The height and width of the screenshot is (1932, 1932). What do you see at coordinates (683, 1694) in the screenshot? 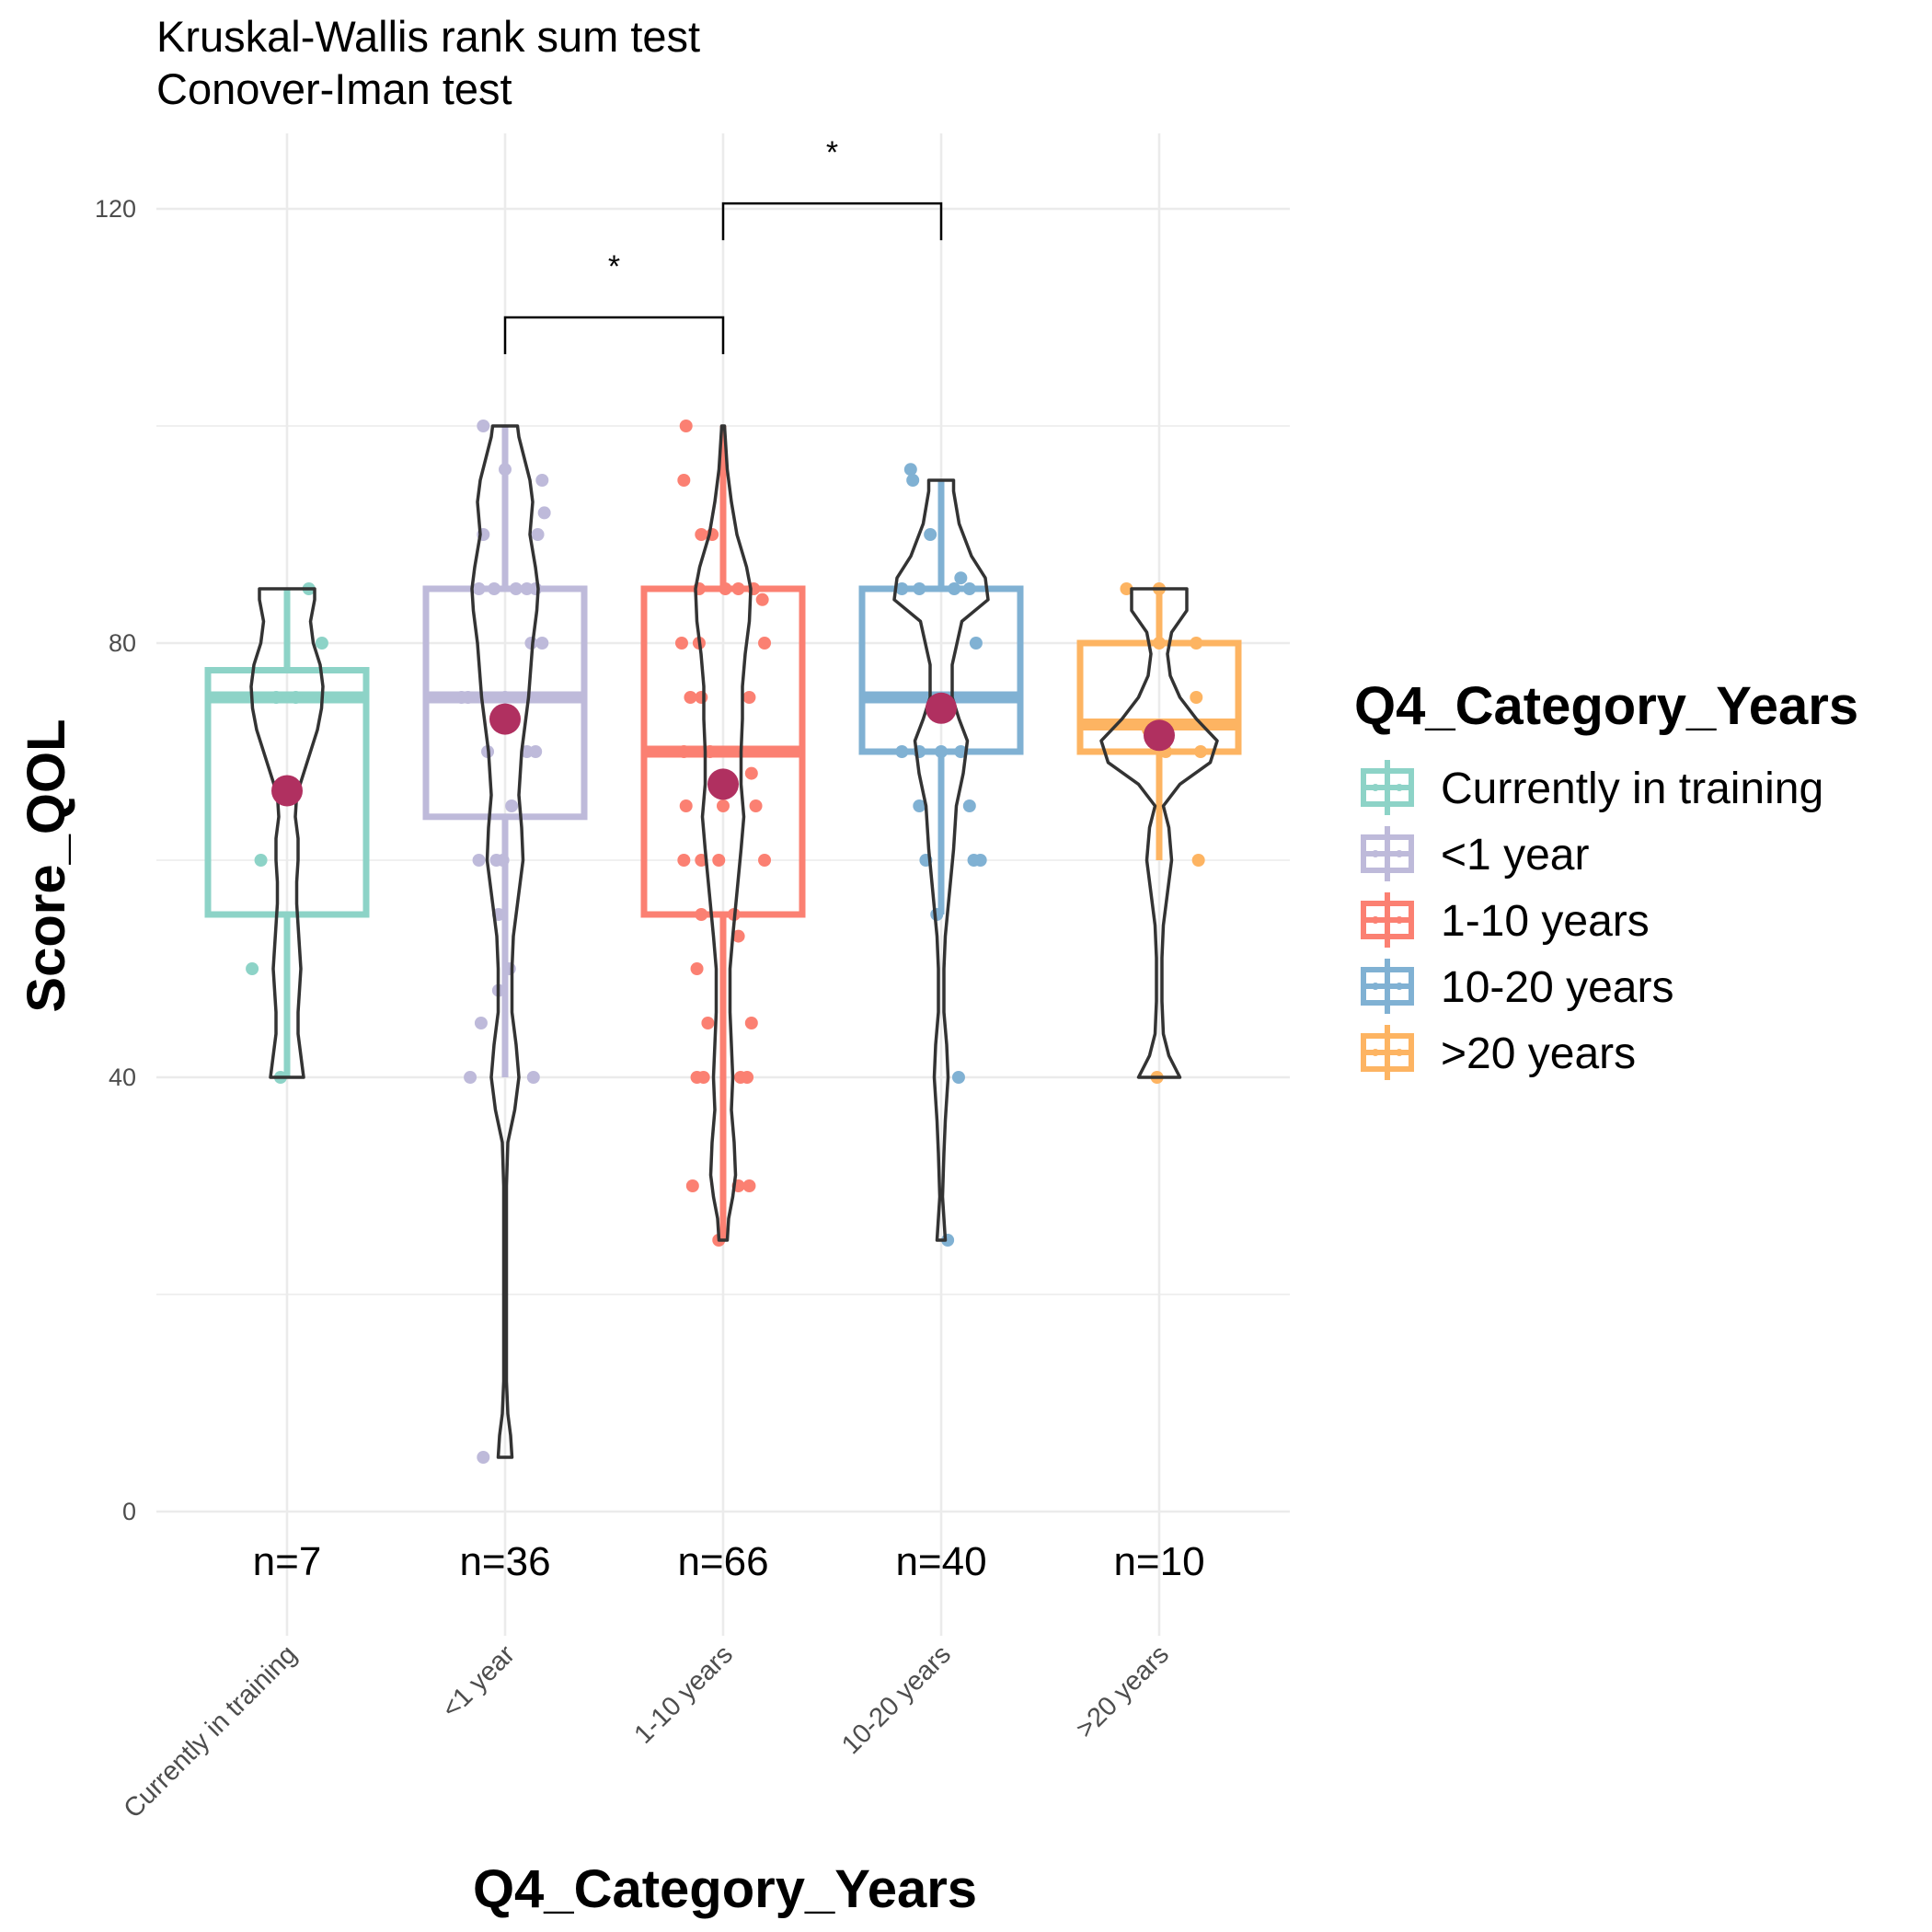
I see `x-tick-label: 1-10 years` at bounding box center [683, 1694].